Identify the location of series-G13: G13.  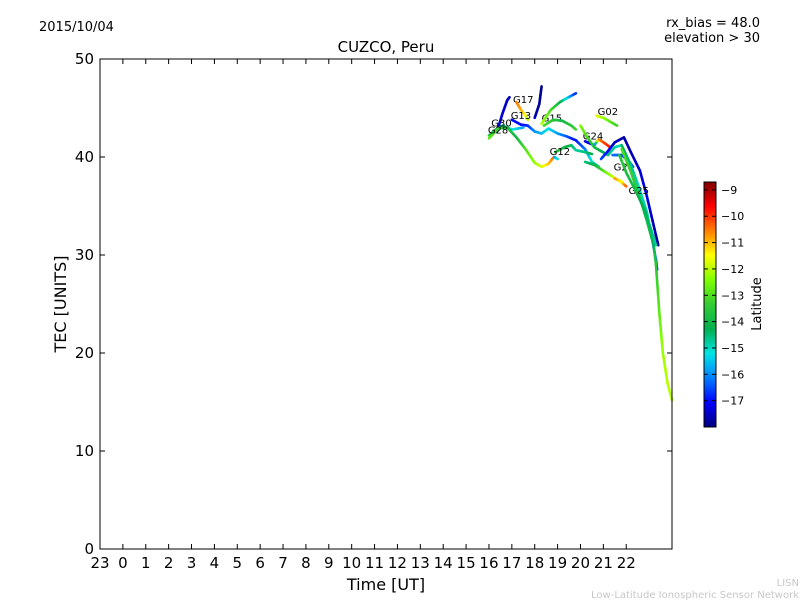
(520, 119).